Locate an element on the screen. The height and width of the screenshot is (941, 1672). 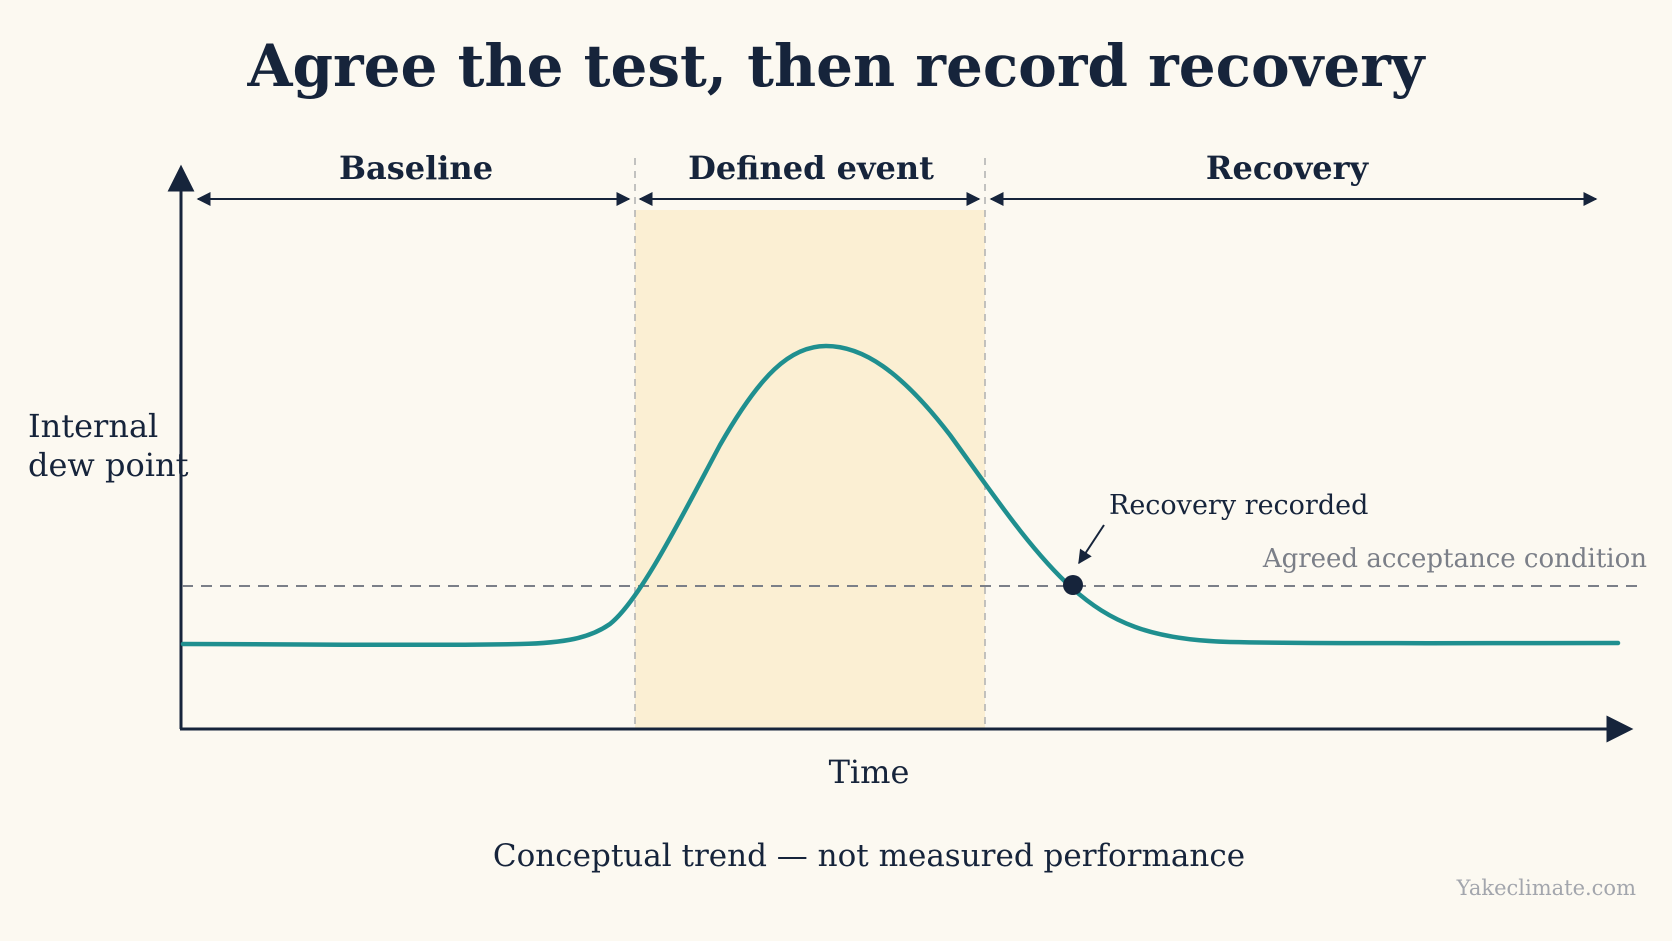
phase-label-recovery: Recovery is located at coordinates (1288, 168).